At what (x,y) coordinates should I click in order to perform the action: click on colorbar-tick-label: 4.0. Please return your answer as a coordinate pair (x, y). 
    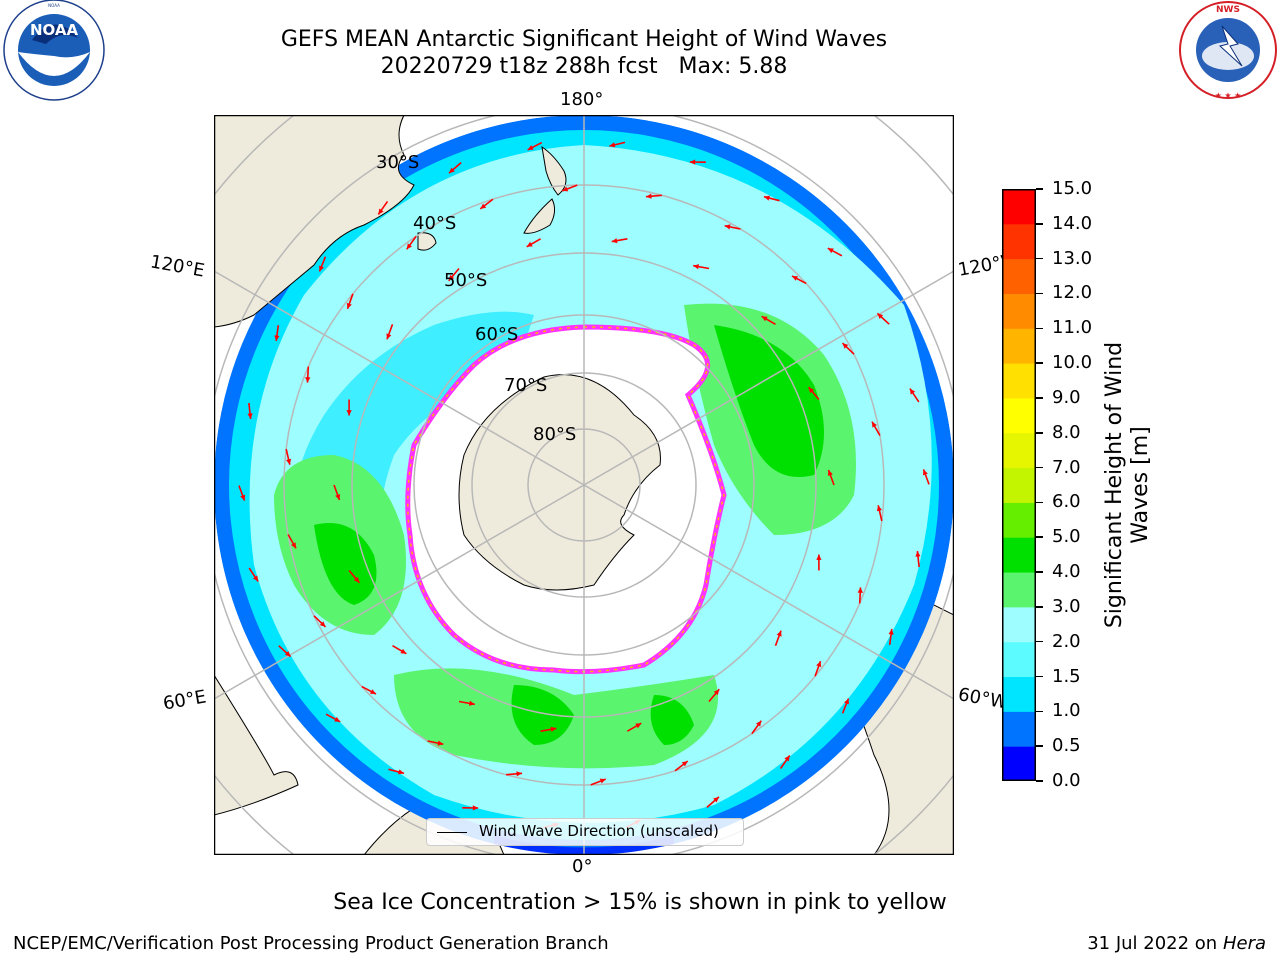
    Looking at the image, I should click on (1066, 572).